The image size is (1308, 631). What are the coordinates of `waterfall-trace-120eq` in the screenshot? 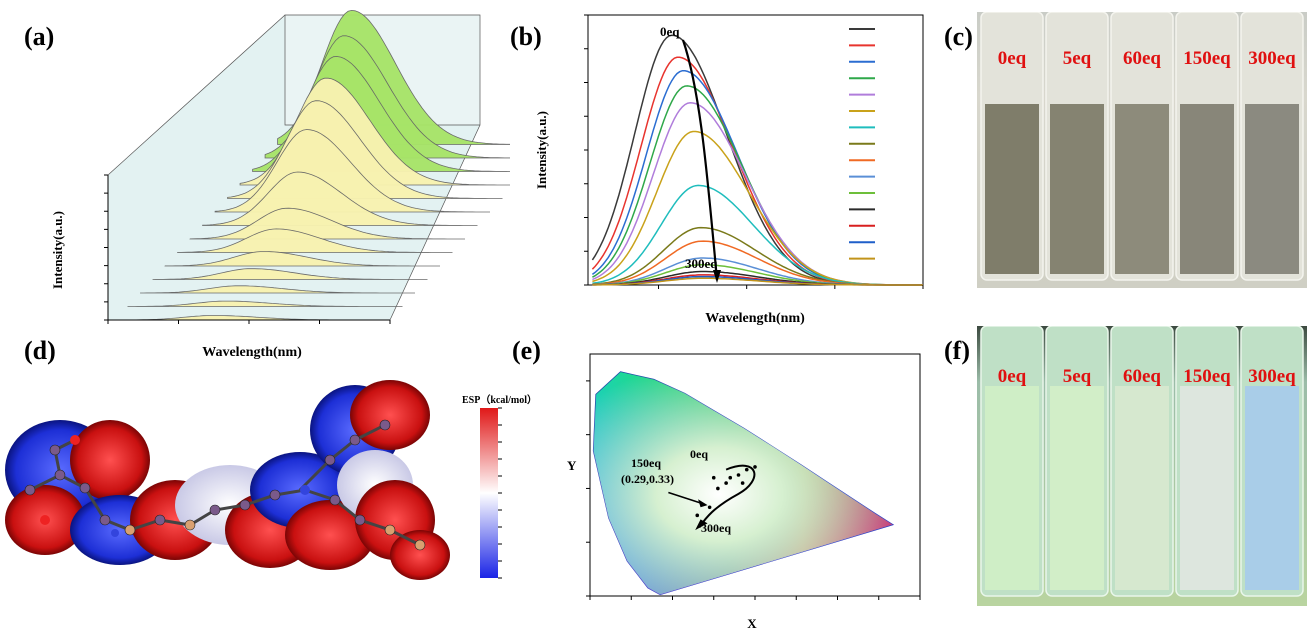 It's located at (265, 303).